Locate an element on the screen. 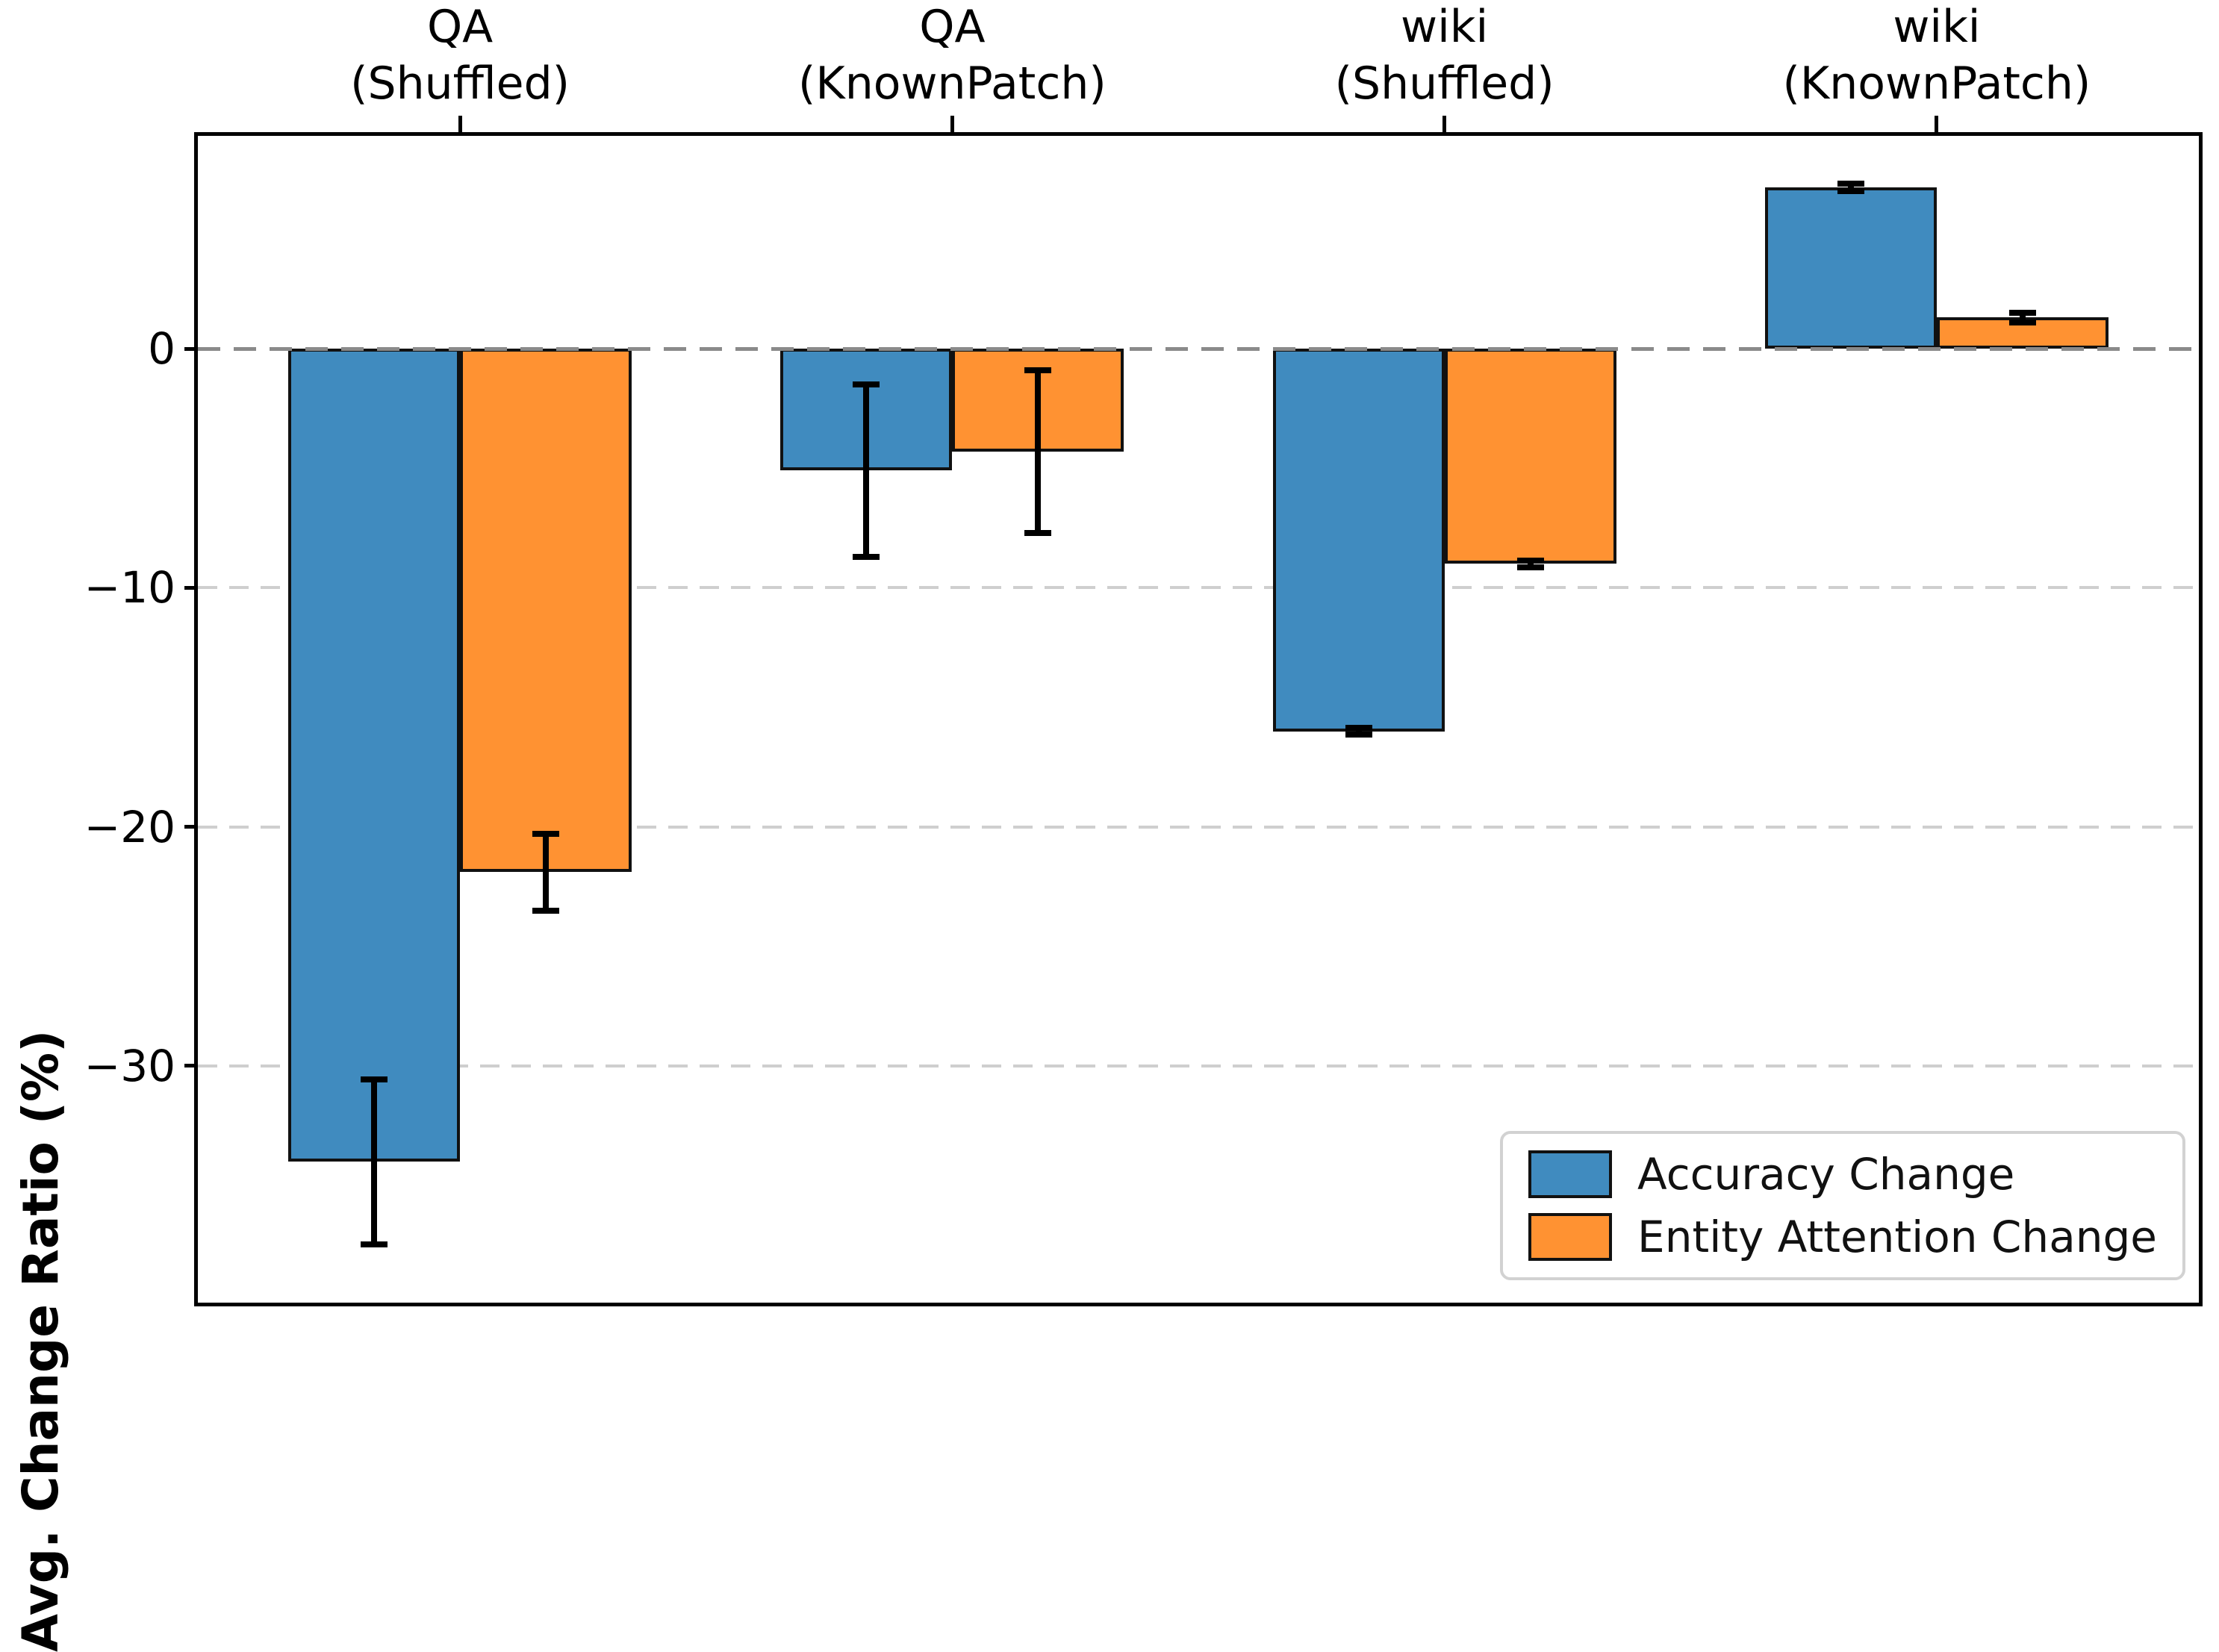 The width and height of the screenshot is (2219, 1652). legend-swatch-orange is located at coordinates (1570, 1237).